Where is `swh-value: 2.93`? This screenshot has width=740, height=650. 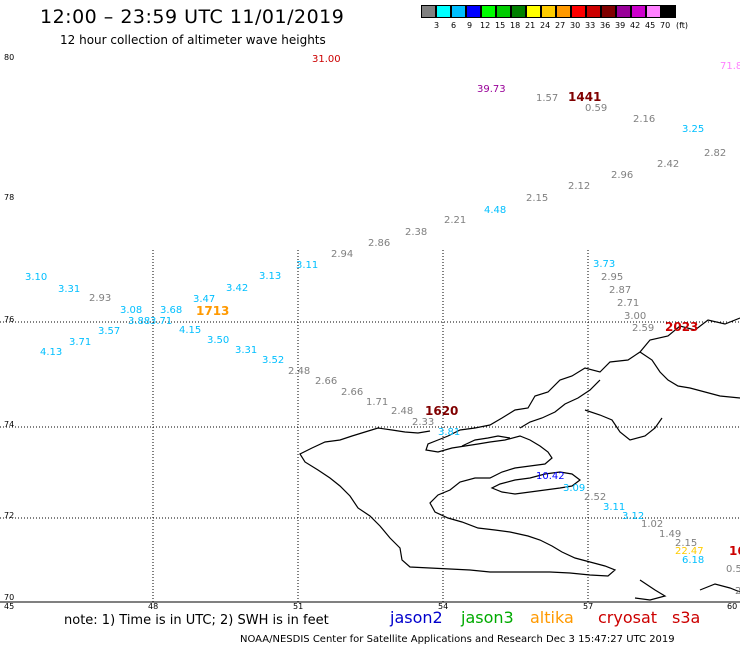
swh-value: 2.93 is located at coordinates (100, 298).